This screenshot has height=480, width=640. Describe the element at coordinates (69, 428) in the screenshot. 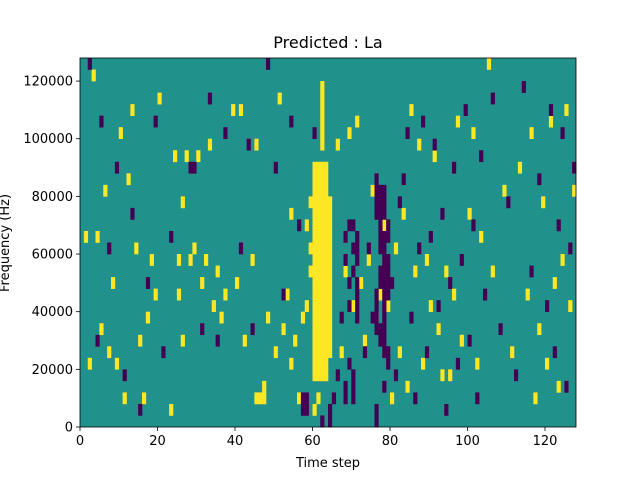

I see `y-tick-label: 0` at that location.